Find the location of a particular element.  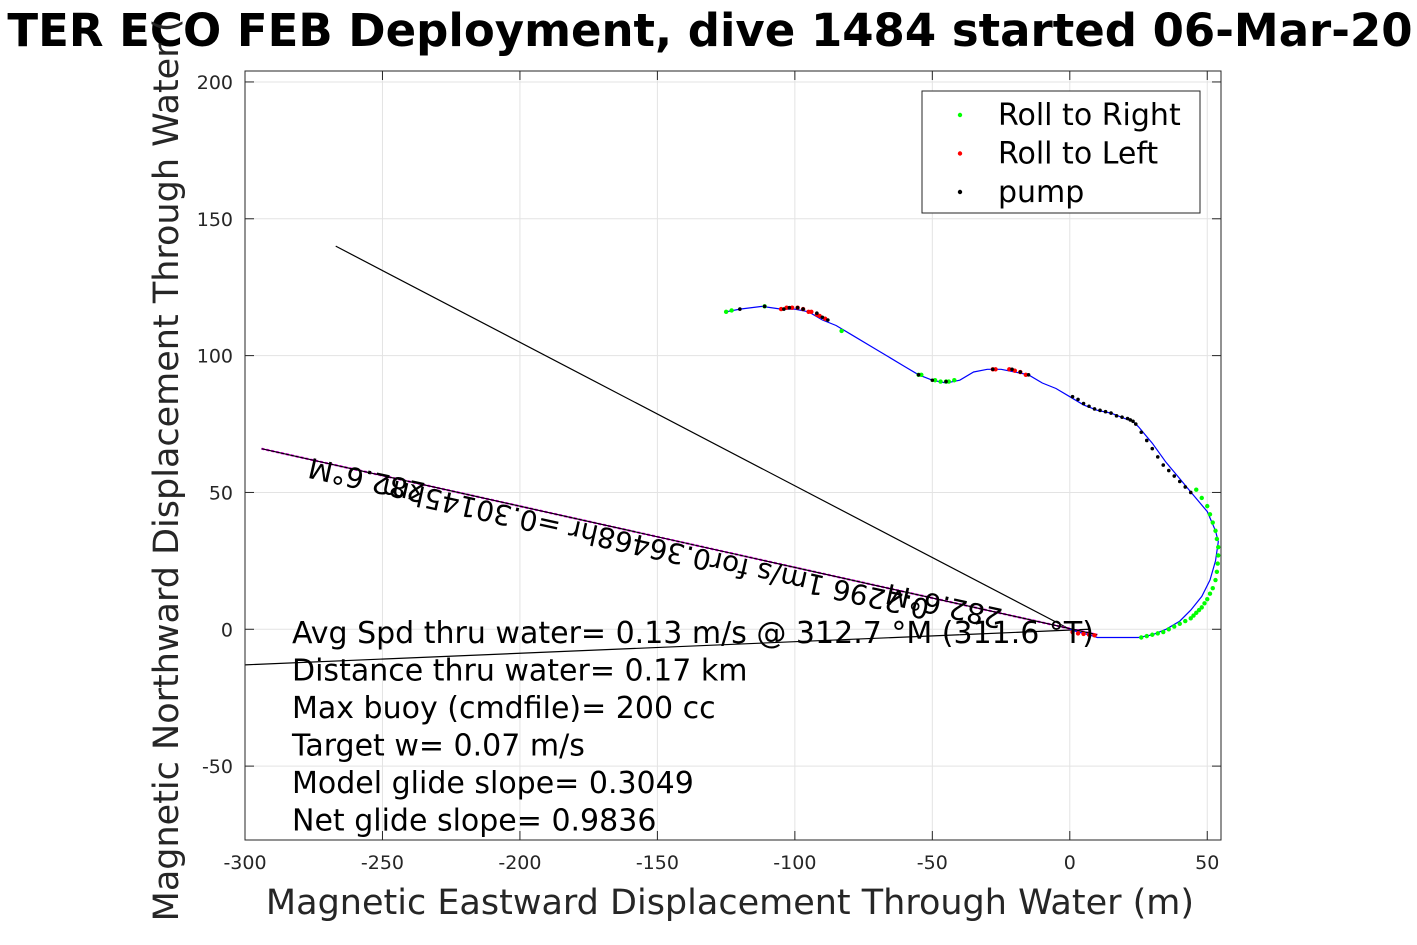

y-tick-label: 50 is located at coordinates (221, 493).